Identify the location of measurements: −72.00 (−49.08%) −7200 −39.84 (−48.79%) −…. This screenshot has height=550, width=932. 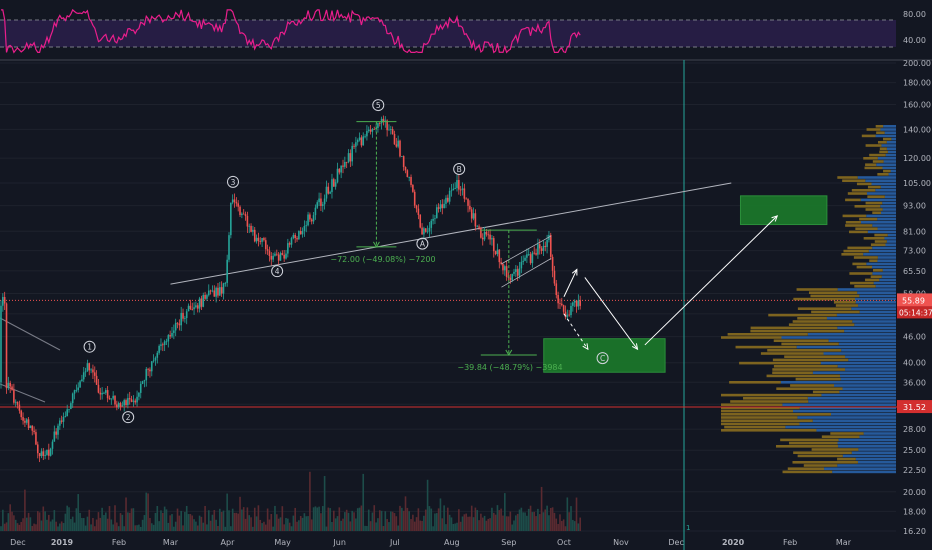
(446, 246).